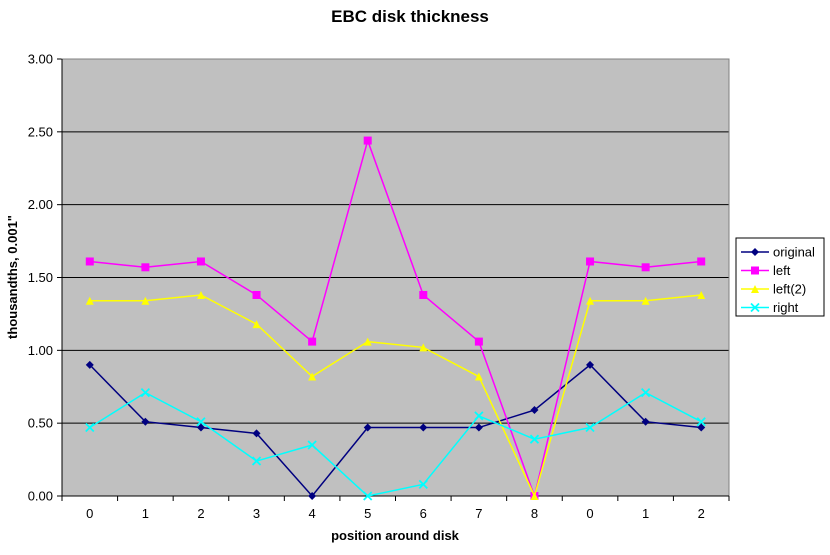 The image size is (830, 555). I want to click on legend: original left left(2) right, so click(780, 277).